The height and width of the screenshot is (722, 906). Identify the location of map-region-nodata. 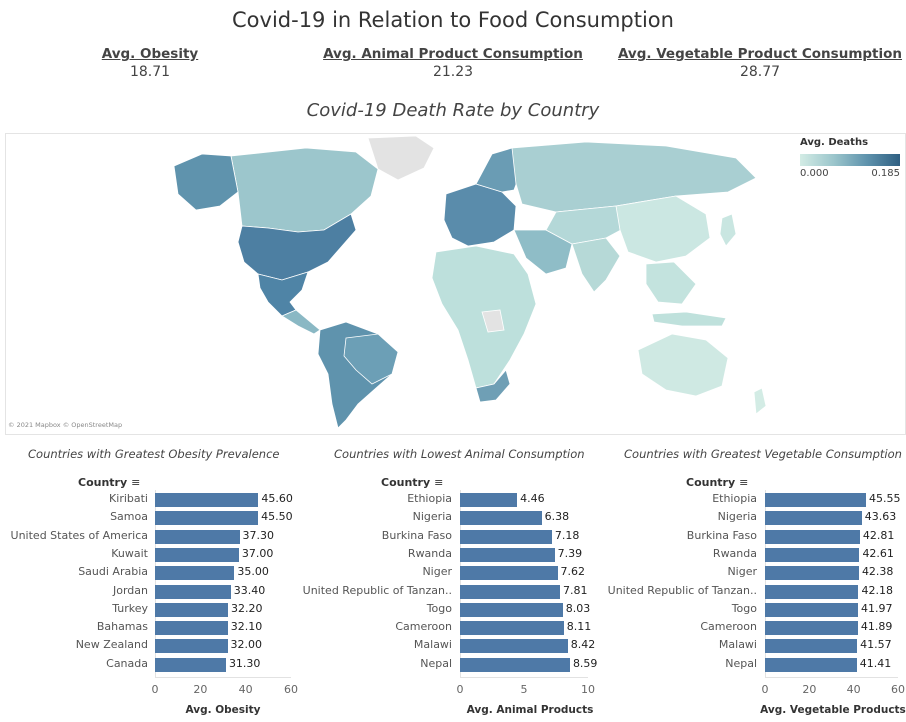
(493, 321).